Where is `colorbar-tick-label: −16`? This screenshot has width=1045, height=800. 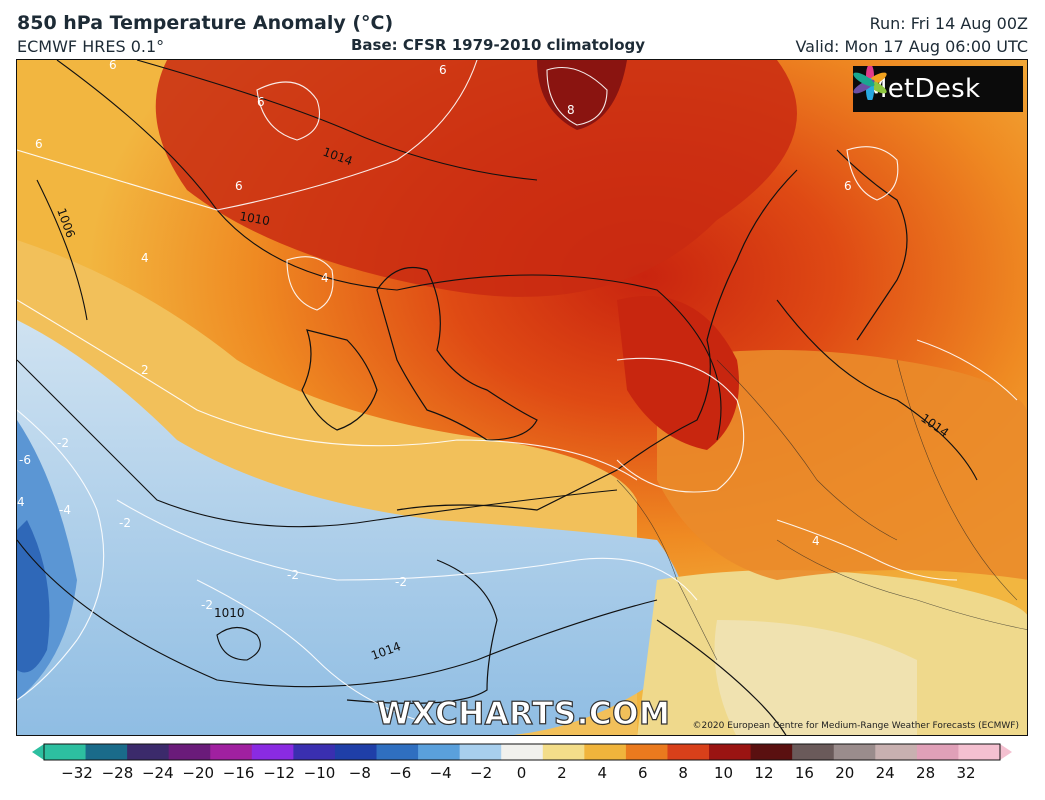 colorbar-tick-label: −16 is located at coordinates (238, 773).